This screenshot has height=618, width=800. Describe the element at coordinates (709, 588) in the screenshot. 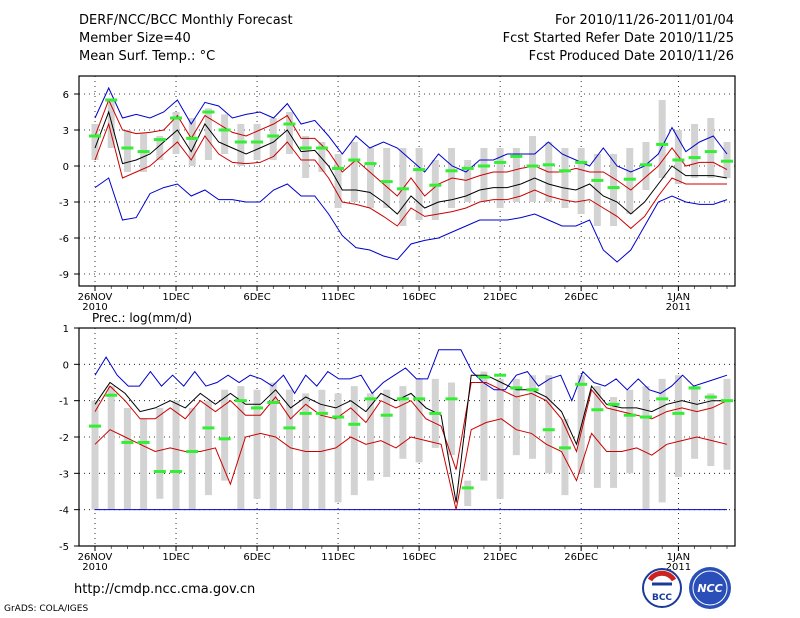

I see `ncc-logo-text: NCC` at that location.